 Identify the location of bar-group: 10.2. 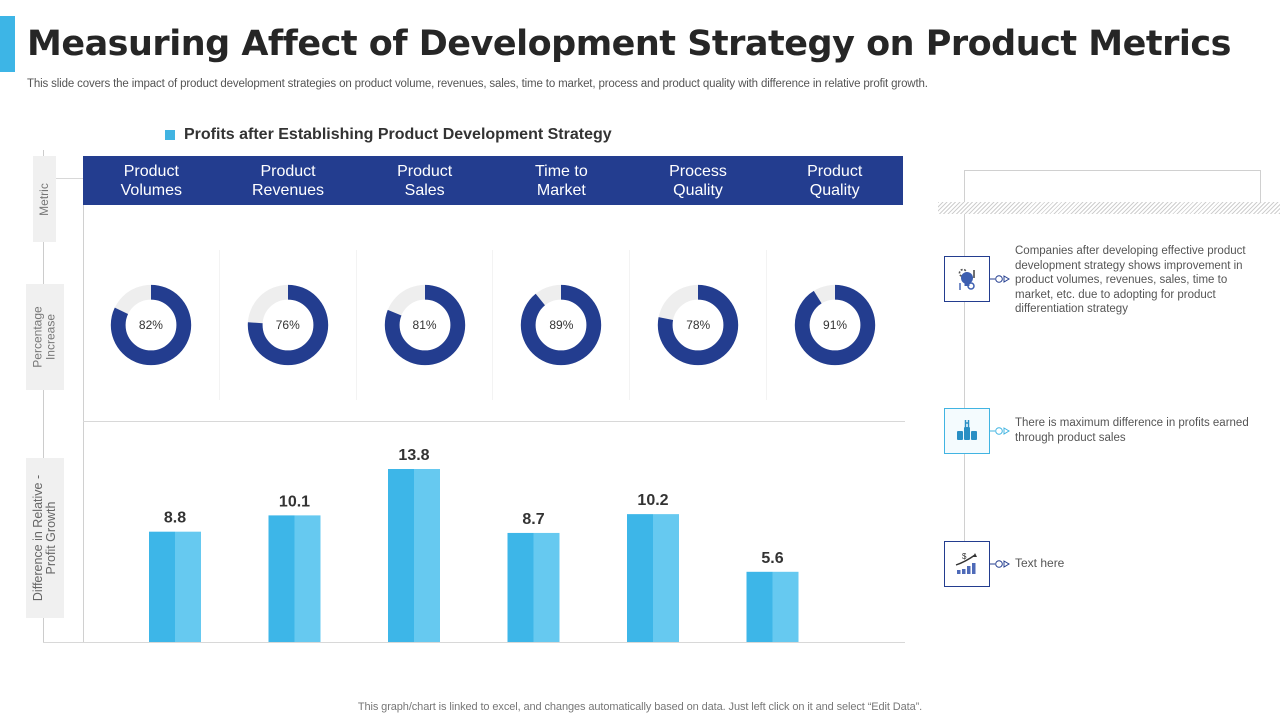
(653, 567).